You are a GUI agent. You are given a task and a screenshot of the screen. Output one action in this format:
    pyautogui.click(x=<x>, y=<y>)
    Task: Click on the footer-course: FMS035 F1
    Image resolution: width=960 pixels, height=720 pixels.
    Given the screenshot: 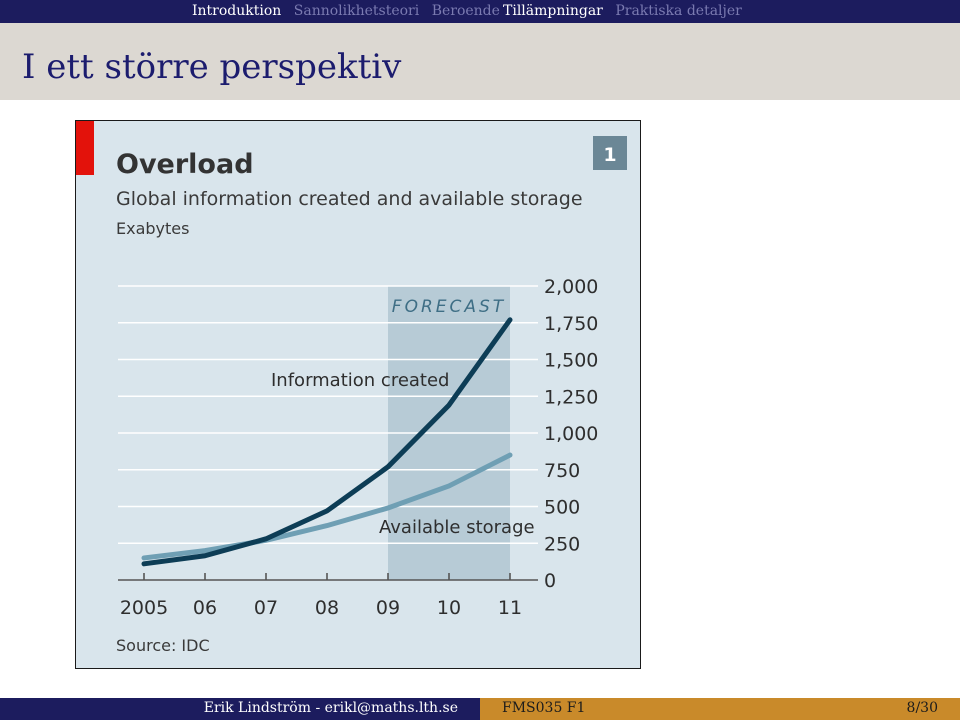 What is the action you would take?
    pyautogui.click(x=544, y=708)
    